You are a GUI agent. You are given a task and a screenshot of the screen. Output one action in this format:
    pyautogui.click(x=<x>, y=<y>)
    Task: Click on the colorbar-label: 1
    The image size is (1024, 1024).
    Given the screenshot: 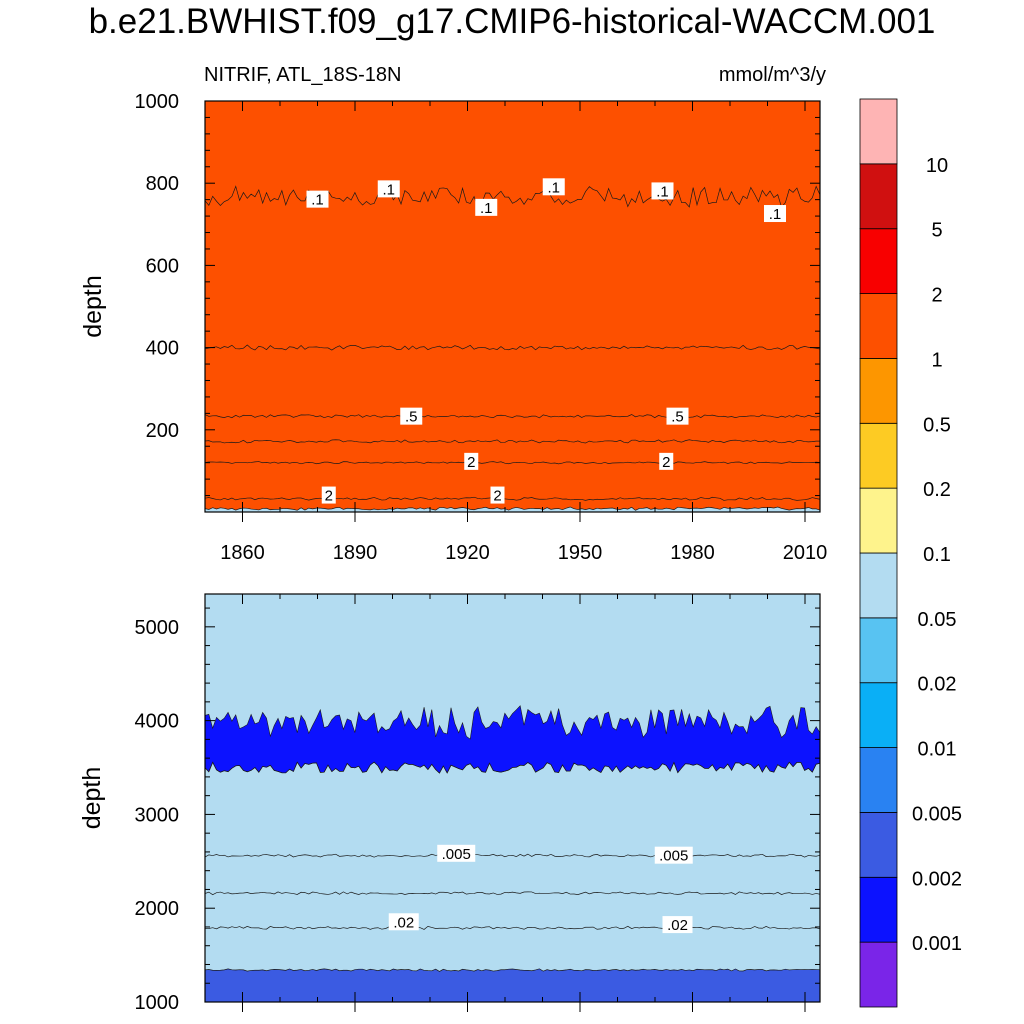 What is the action you would take?
    pyautogui.click(x=936, y=360)
    